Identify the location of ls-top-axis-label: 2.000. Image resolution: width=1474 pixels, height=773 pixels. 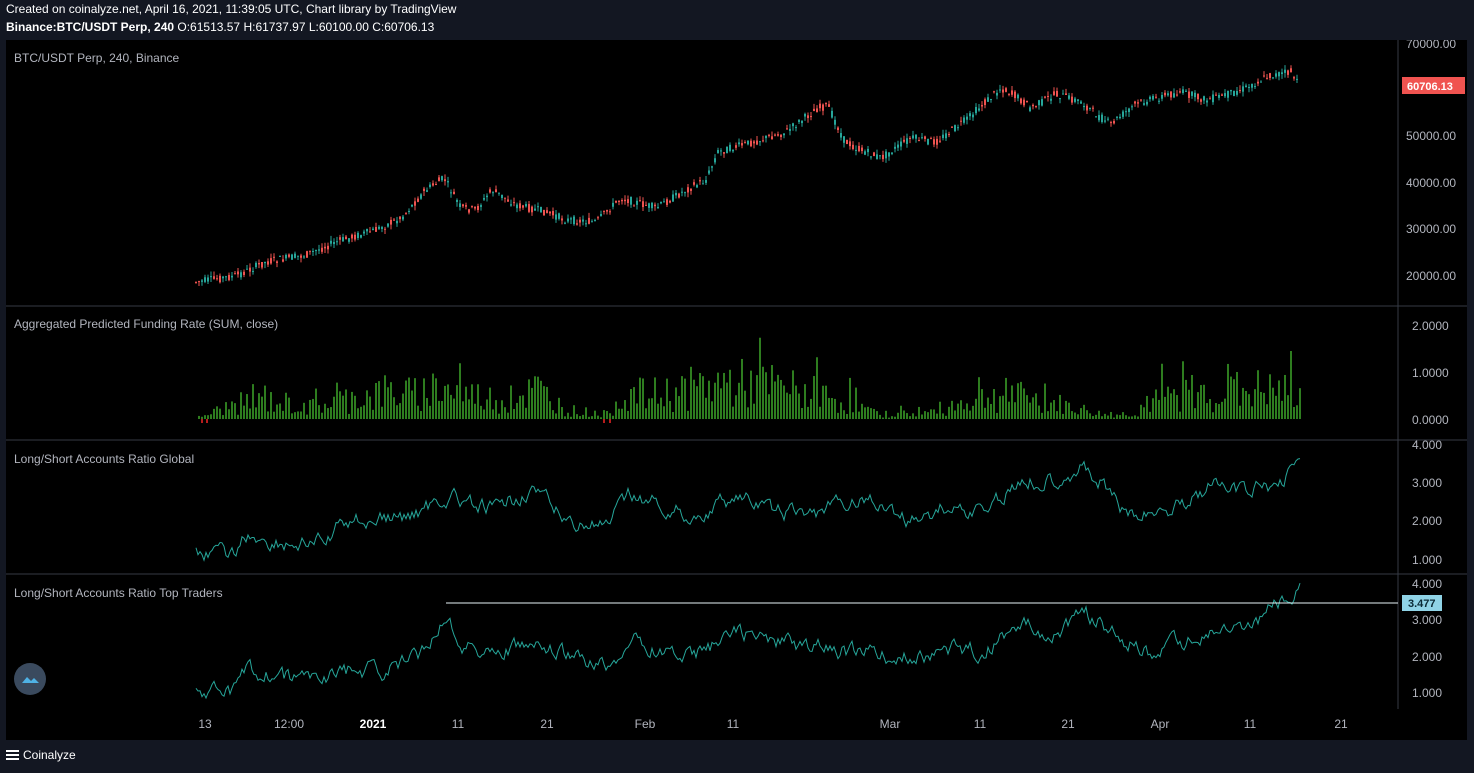
(1427, 657).